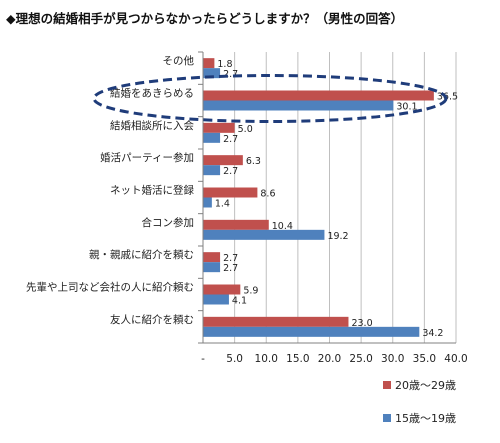  What do you see at coordinates (447, 97) in the screenshot?
I see `data-label: 36.5` at bounding box center [447, 97].